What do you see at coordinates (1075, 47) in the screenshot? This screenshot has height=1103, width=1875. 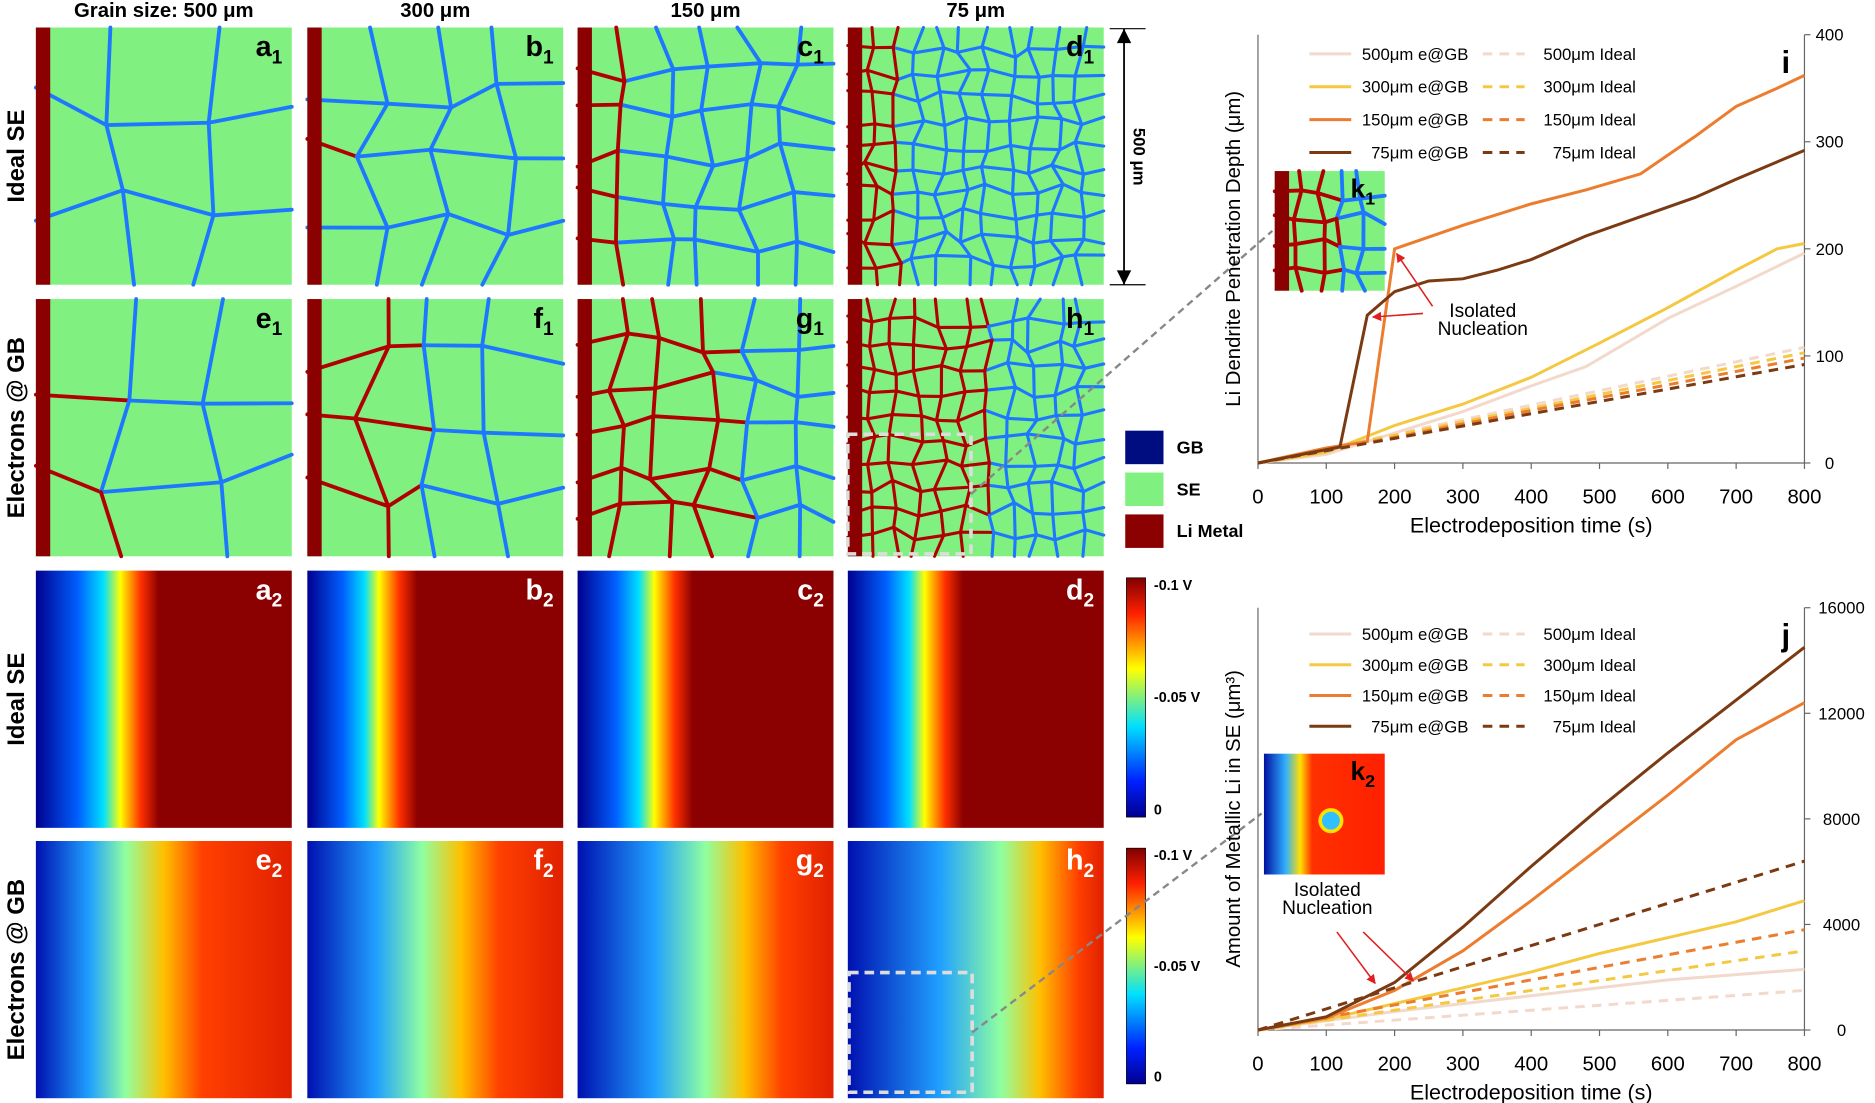 I see `panel-letter: d` at bounding box center [1075, 47].